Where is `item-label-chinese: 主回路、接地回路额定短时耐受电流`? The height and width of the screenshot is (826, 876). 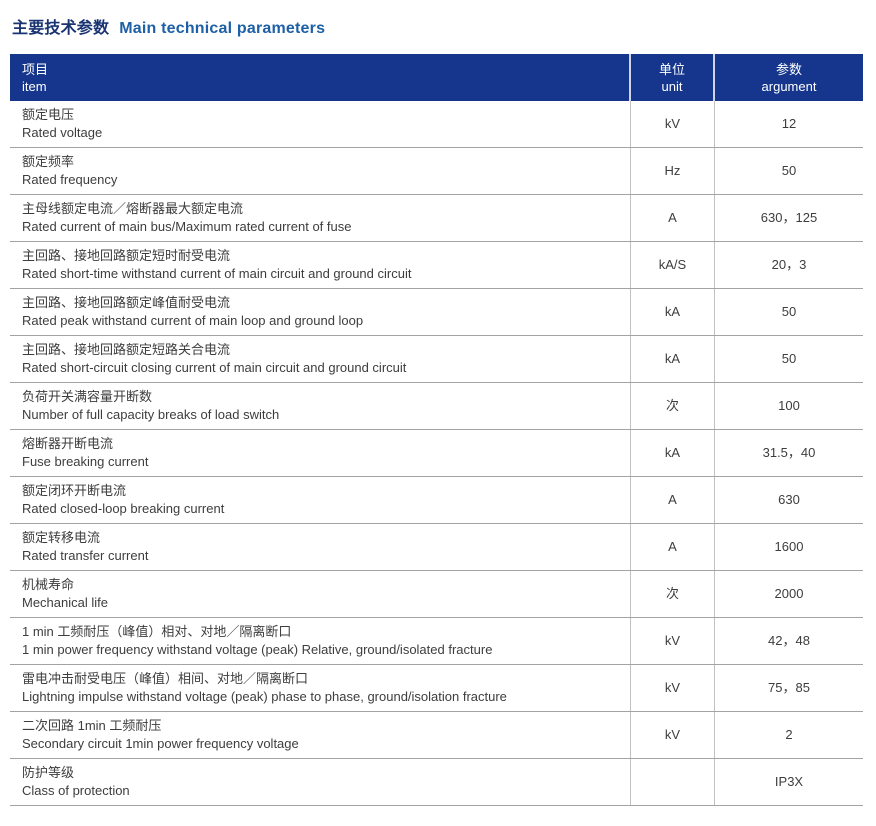
item-label-chinese: 主回路、接地回路额定短时耐受电流 is located at coordinates (126, 255).